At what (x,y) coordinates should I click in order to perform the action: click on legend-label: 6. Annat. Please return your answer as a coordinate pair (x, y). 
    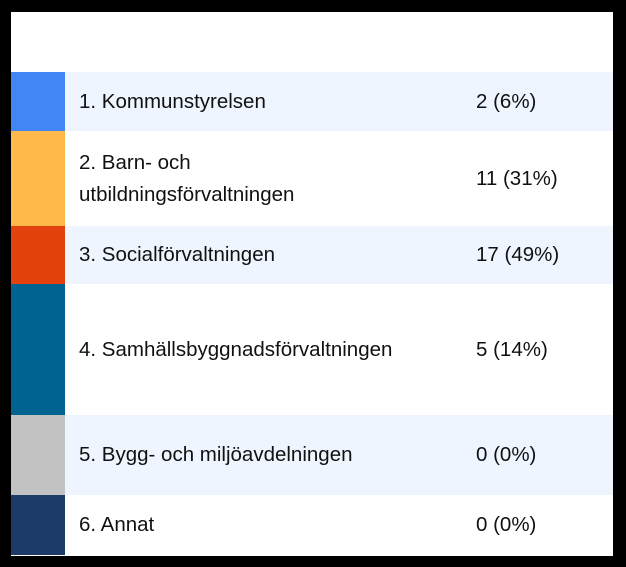
    Looking at the image, I should click on (117, 524).